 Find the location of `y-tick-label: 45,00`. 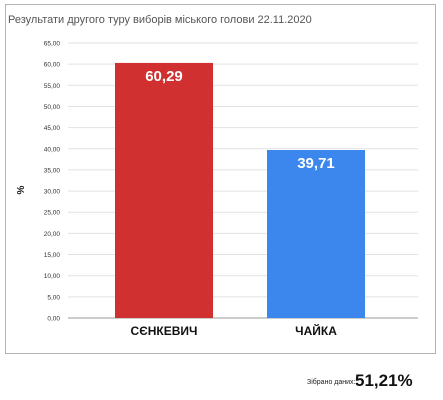

y-tick-label: 45,00 is located at coordinates (52, 128).